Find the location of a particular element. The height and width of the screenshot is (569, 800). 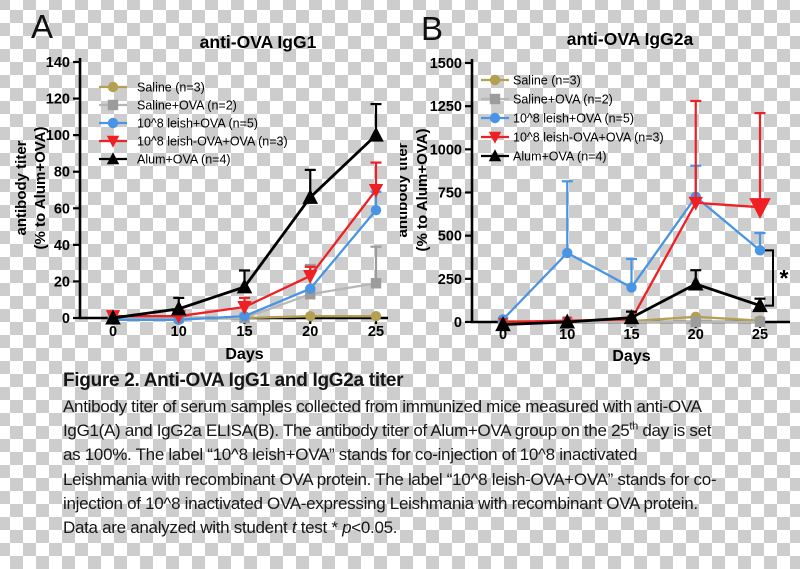

y-tick-label: 1000 is located at coordinates (446, 150).